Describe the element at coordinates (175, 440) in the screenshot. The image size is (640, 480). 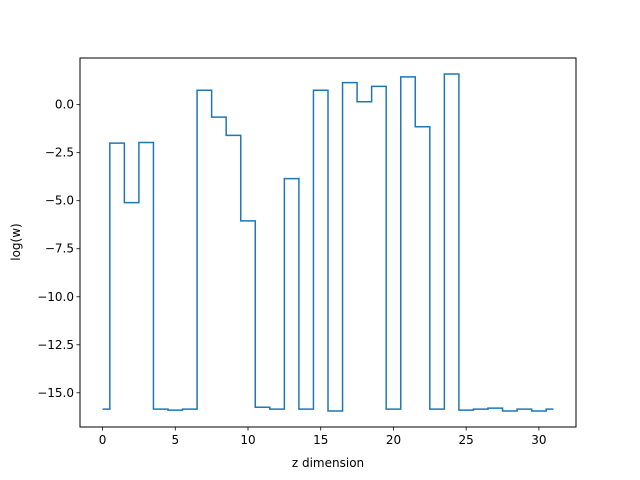
I see `x-tick-label: 5` at that location.